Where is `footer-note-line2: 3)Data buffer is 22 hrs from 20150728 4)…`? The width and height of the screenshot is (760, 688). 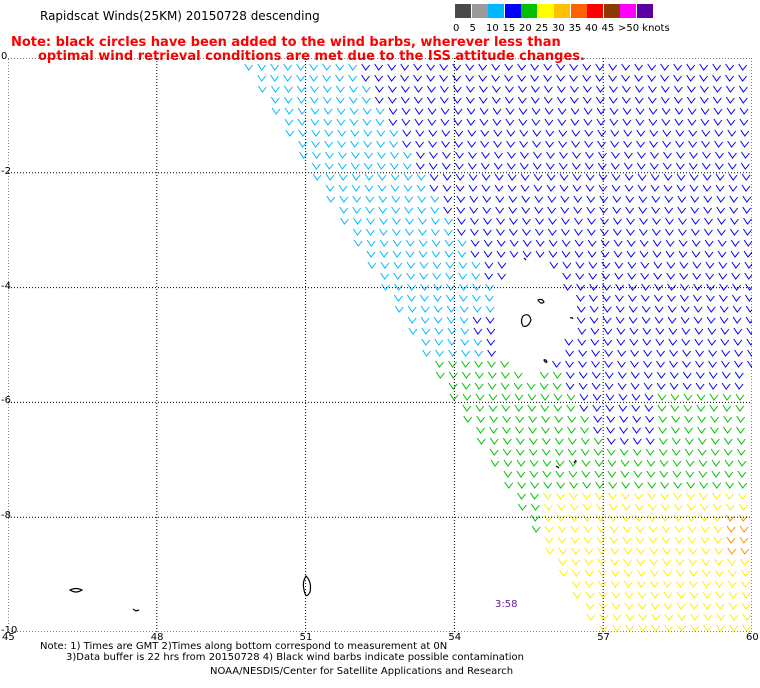 footer-note-line2: 3)Data buffer is 22 hrs from 20150728 4)… is located at coordinates (295, 657).